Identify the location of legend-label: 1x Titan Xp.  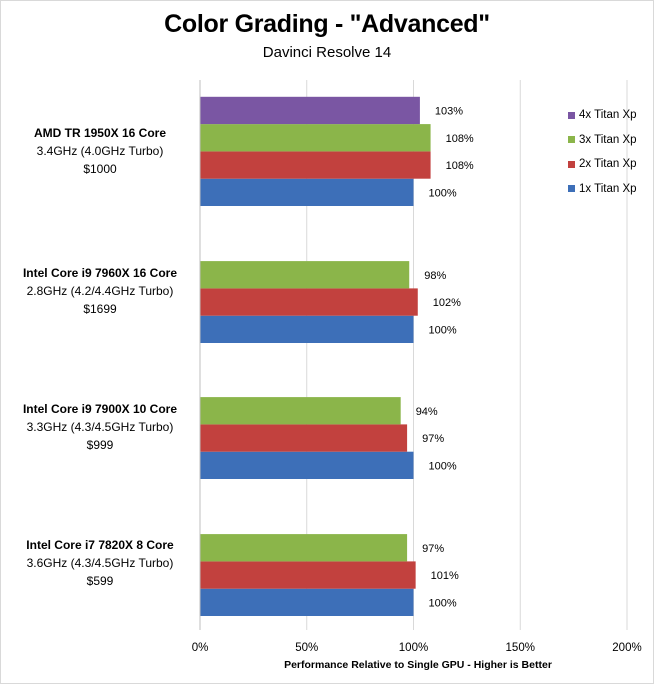
(608, 188).